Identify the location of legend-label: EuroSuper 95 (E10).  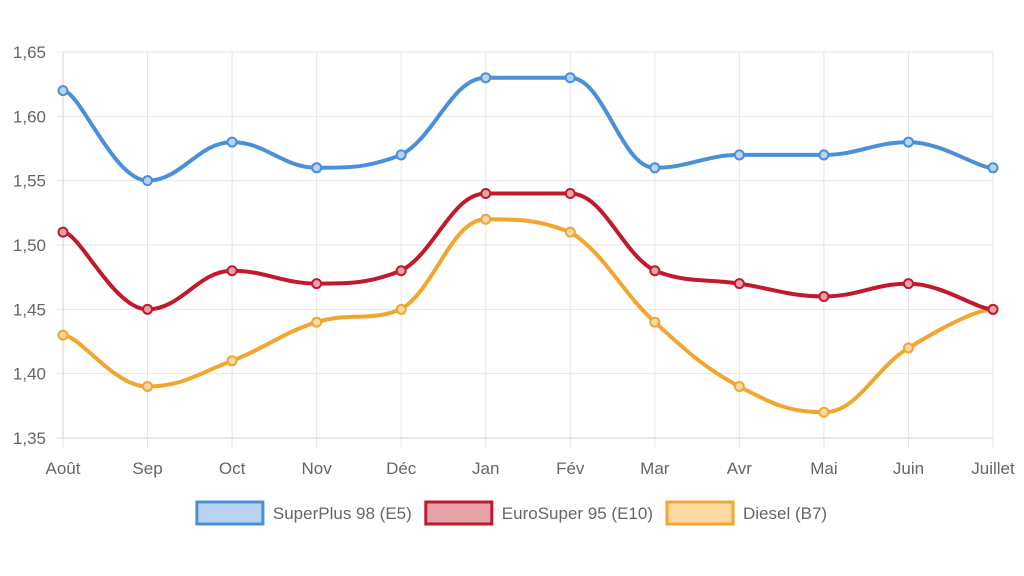
(577, 513).